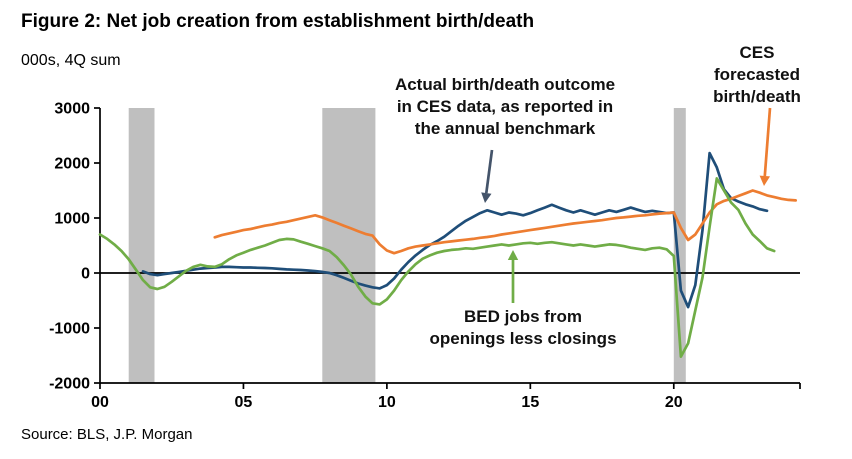  I want to click on x-tick-label: 00, so click(100, 402).